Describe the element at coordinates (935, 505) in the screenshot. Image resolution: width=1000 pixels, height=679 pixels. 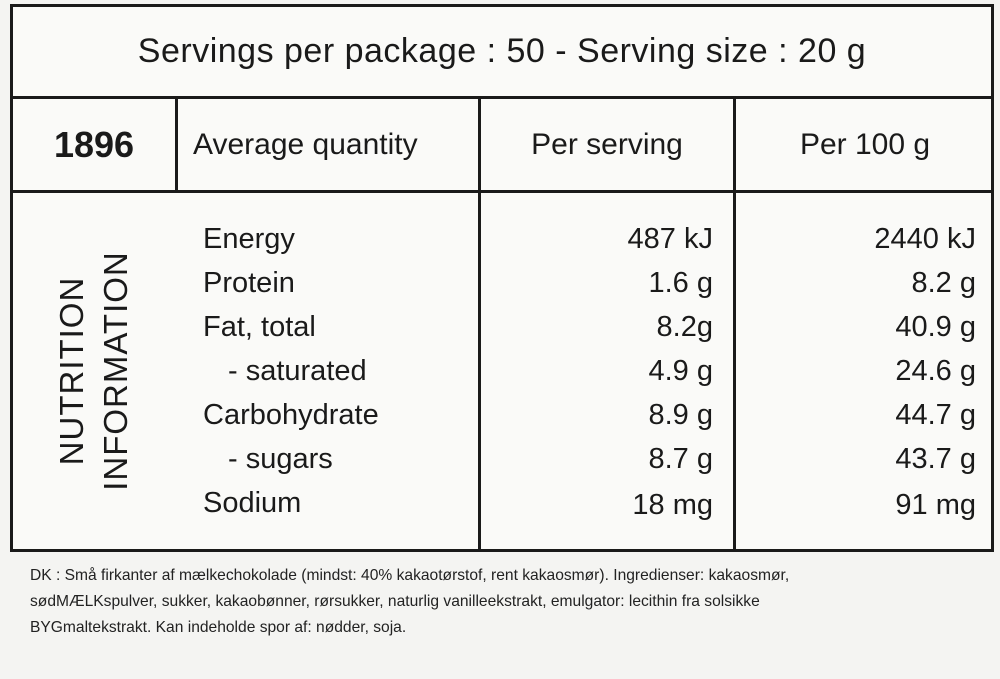
I see `per-100g-value: 91 mg` at that location.